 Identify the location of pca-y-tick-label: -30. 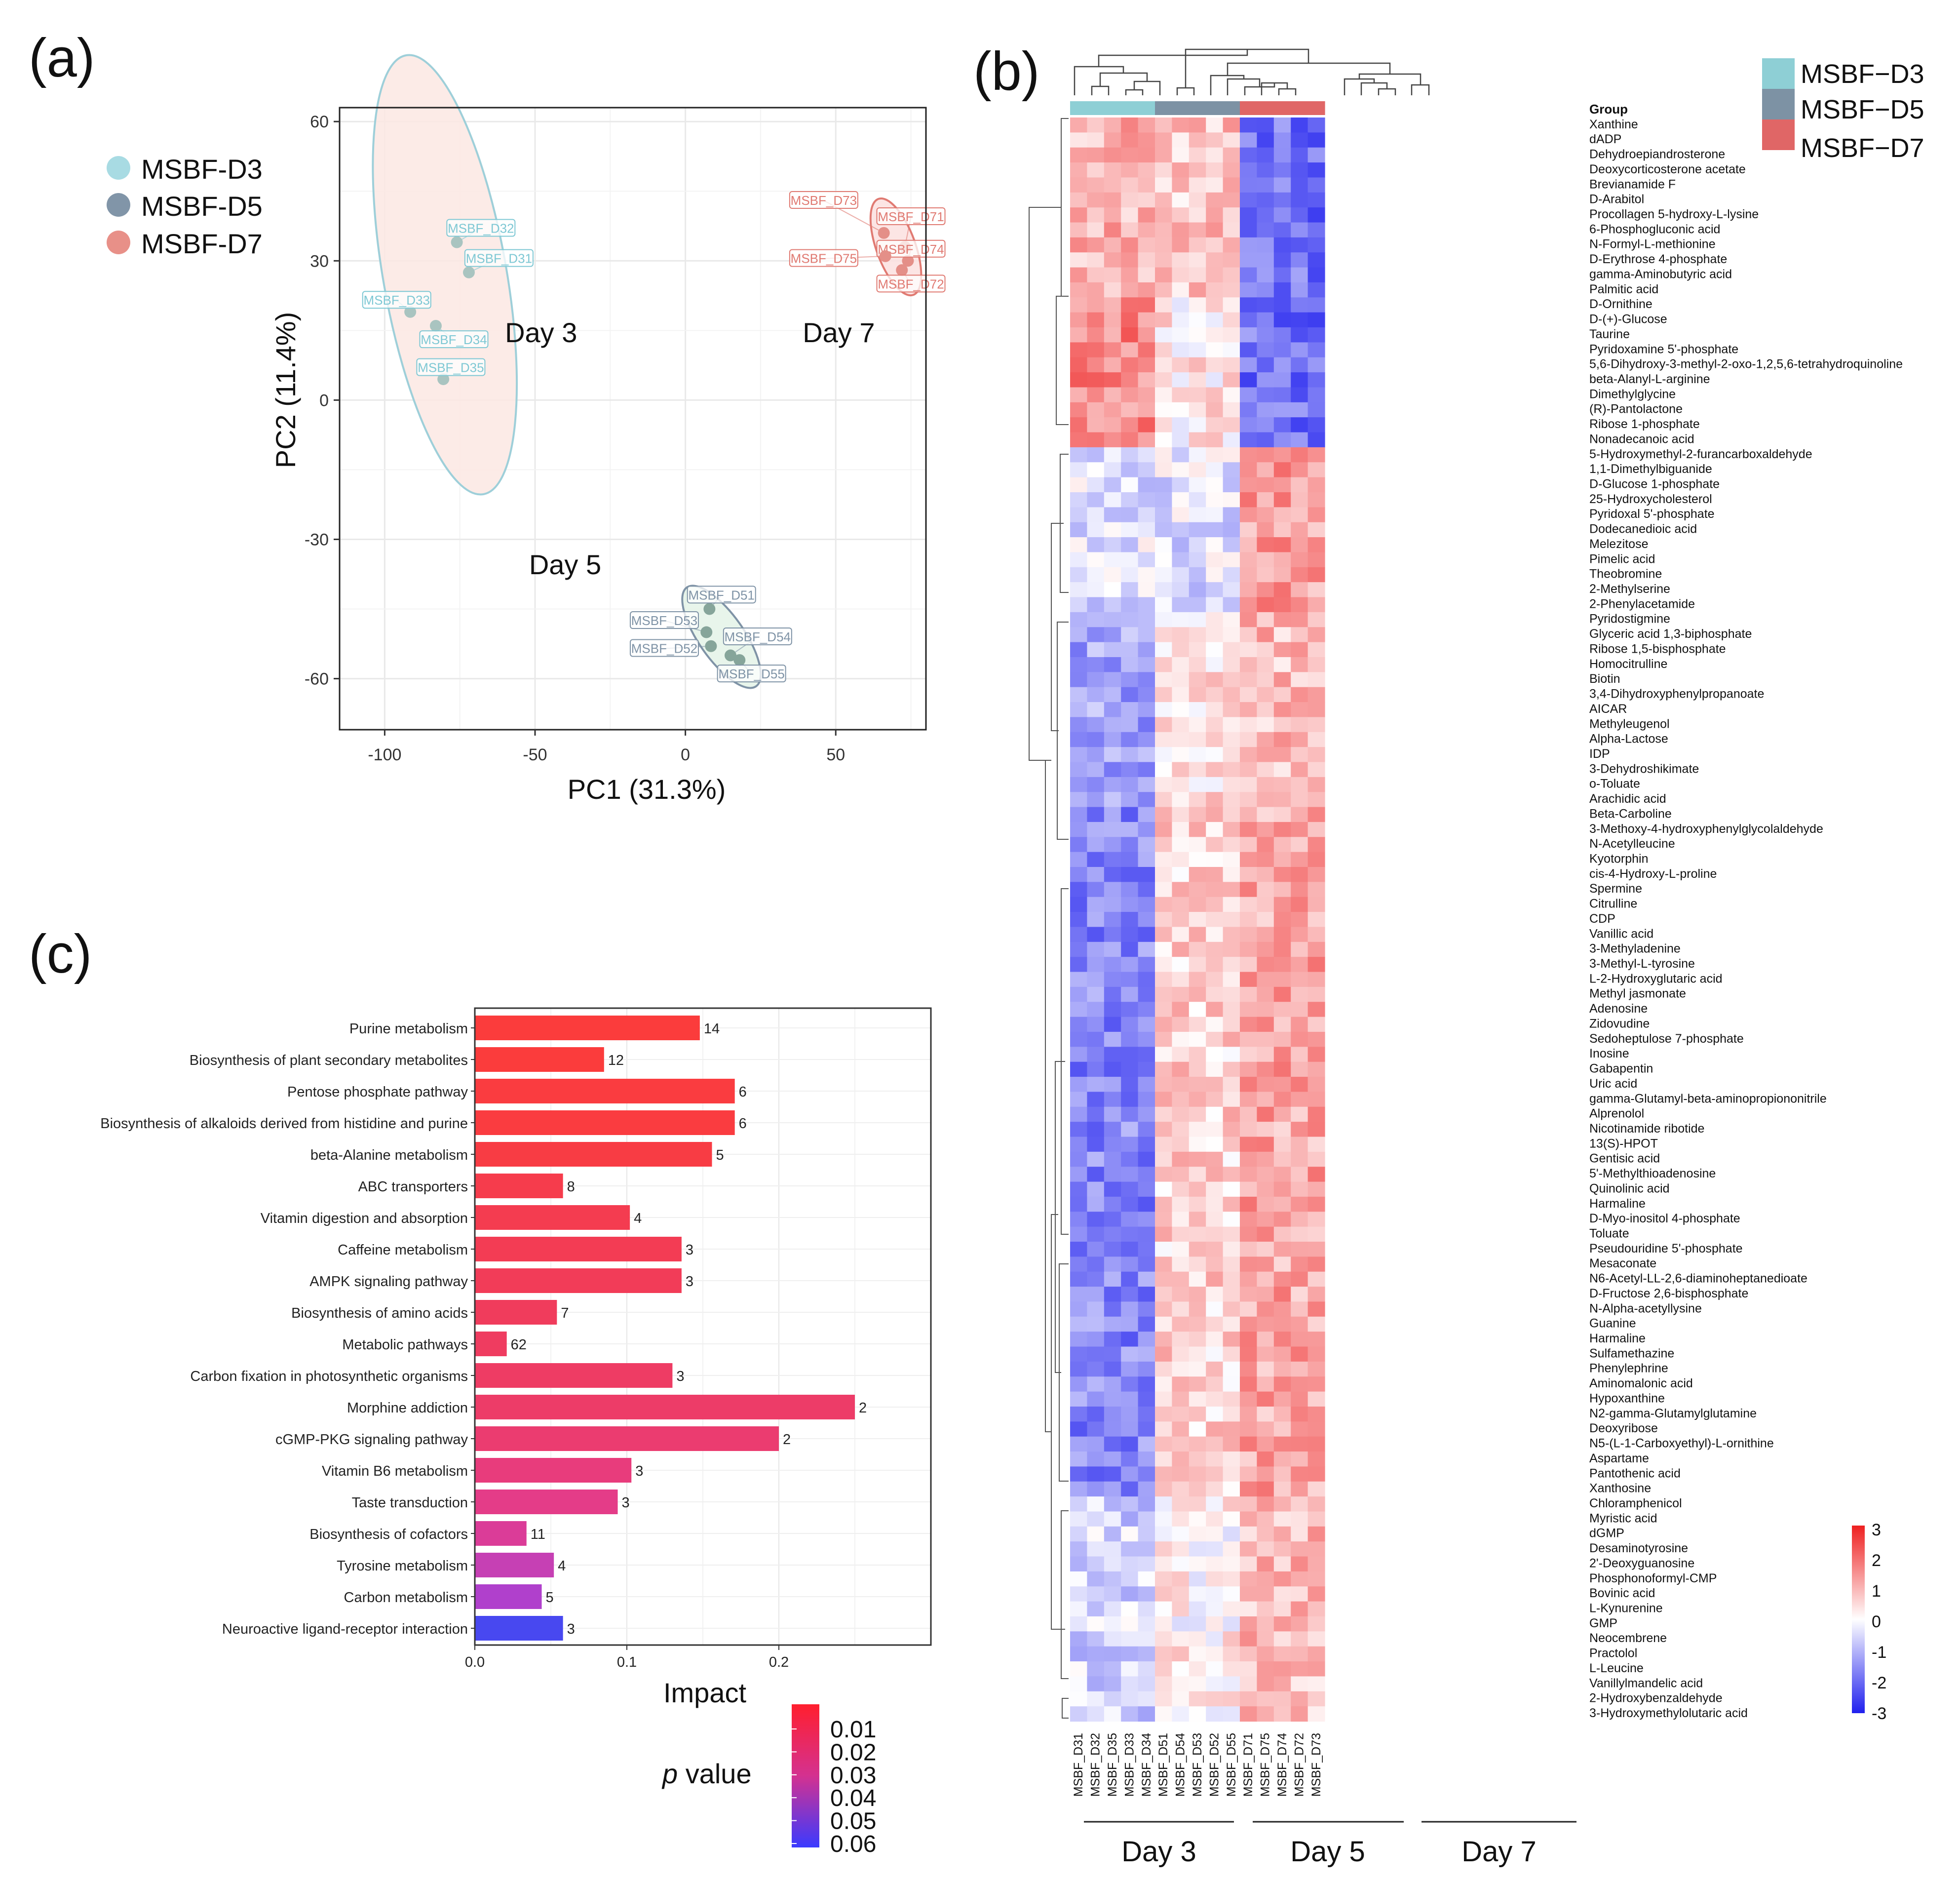
(317, 539).